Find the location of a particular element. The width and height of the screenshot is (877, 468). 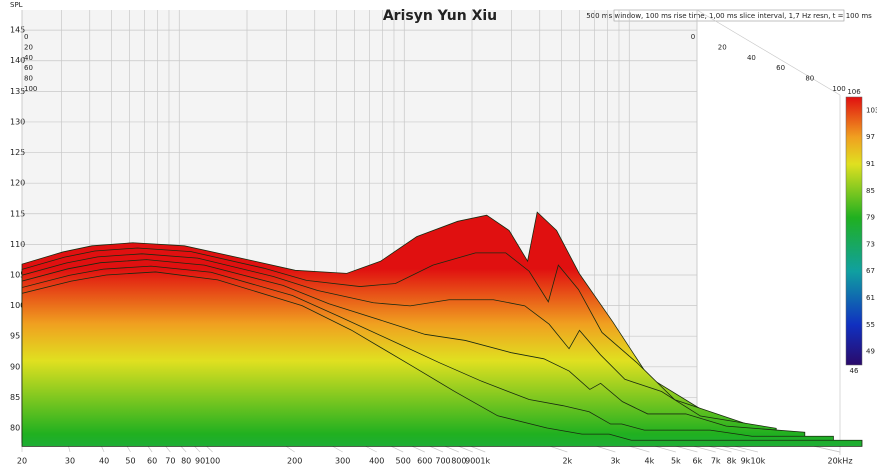

x-tick-label: 20kHz is located at coordinates (839, 461).